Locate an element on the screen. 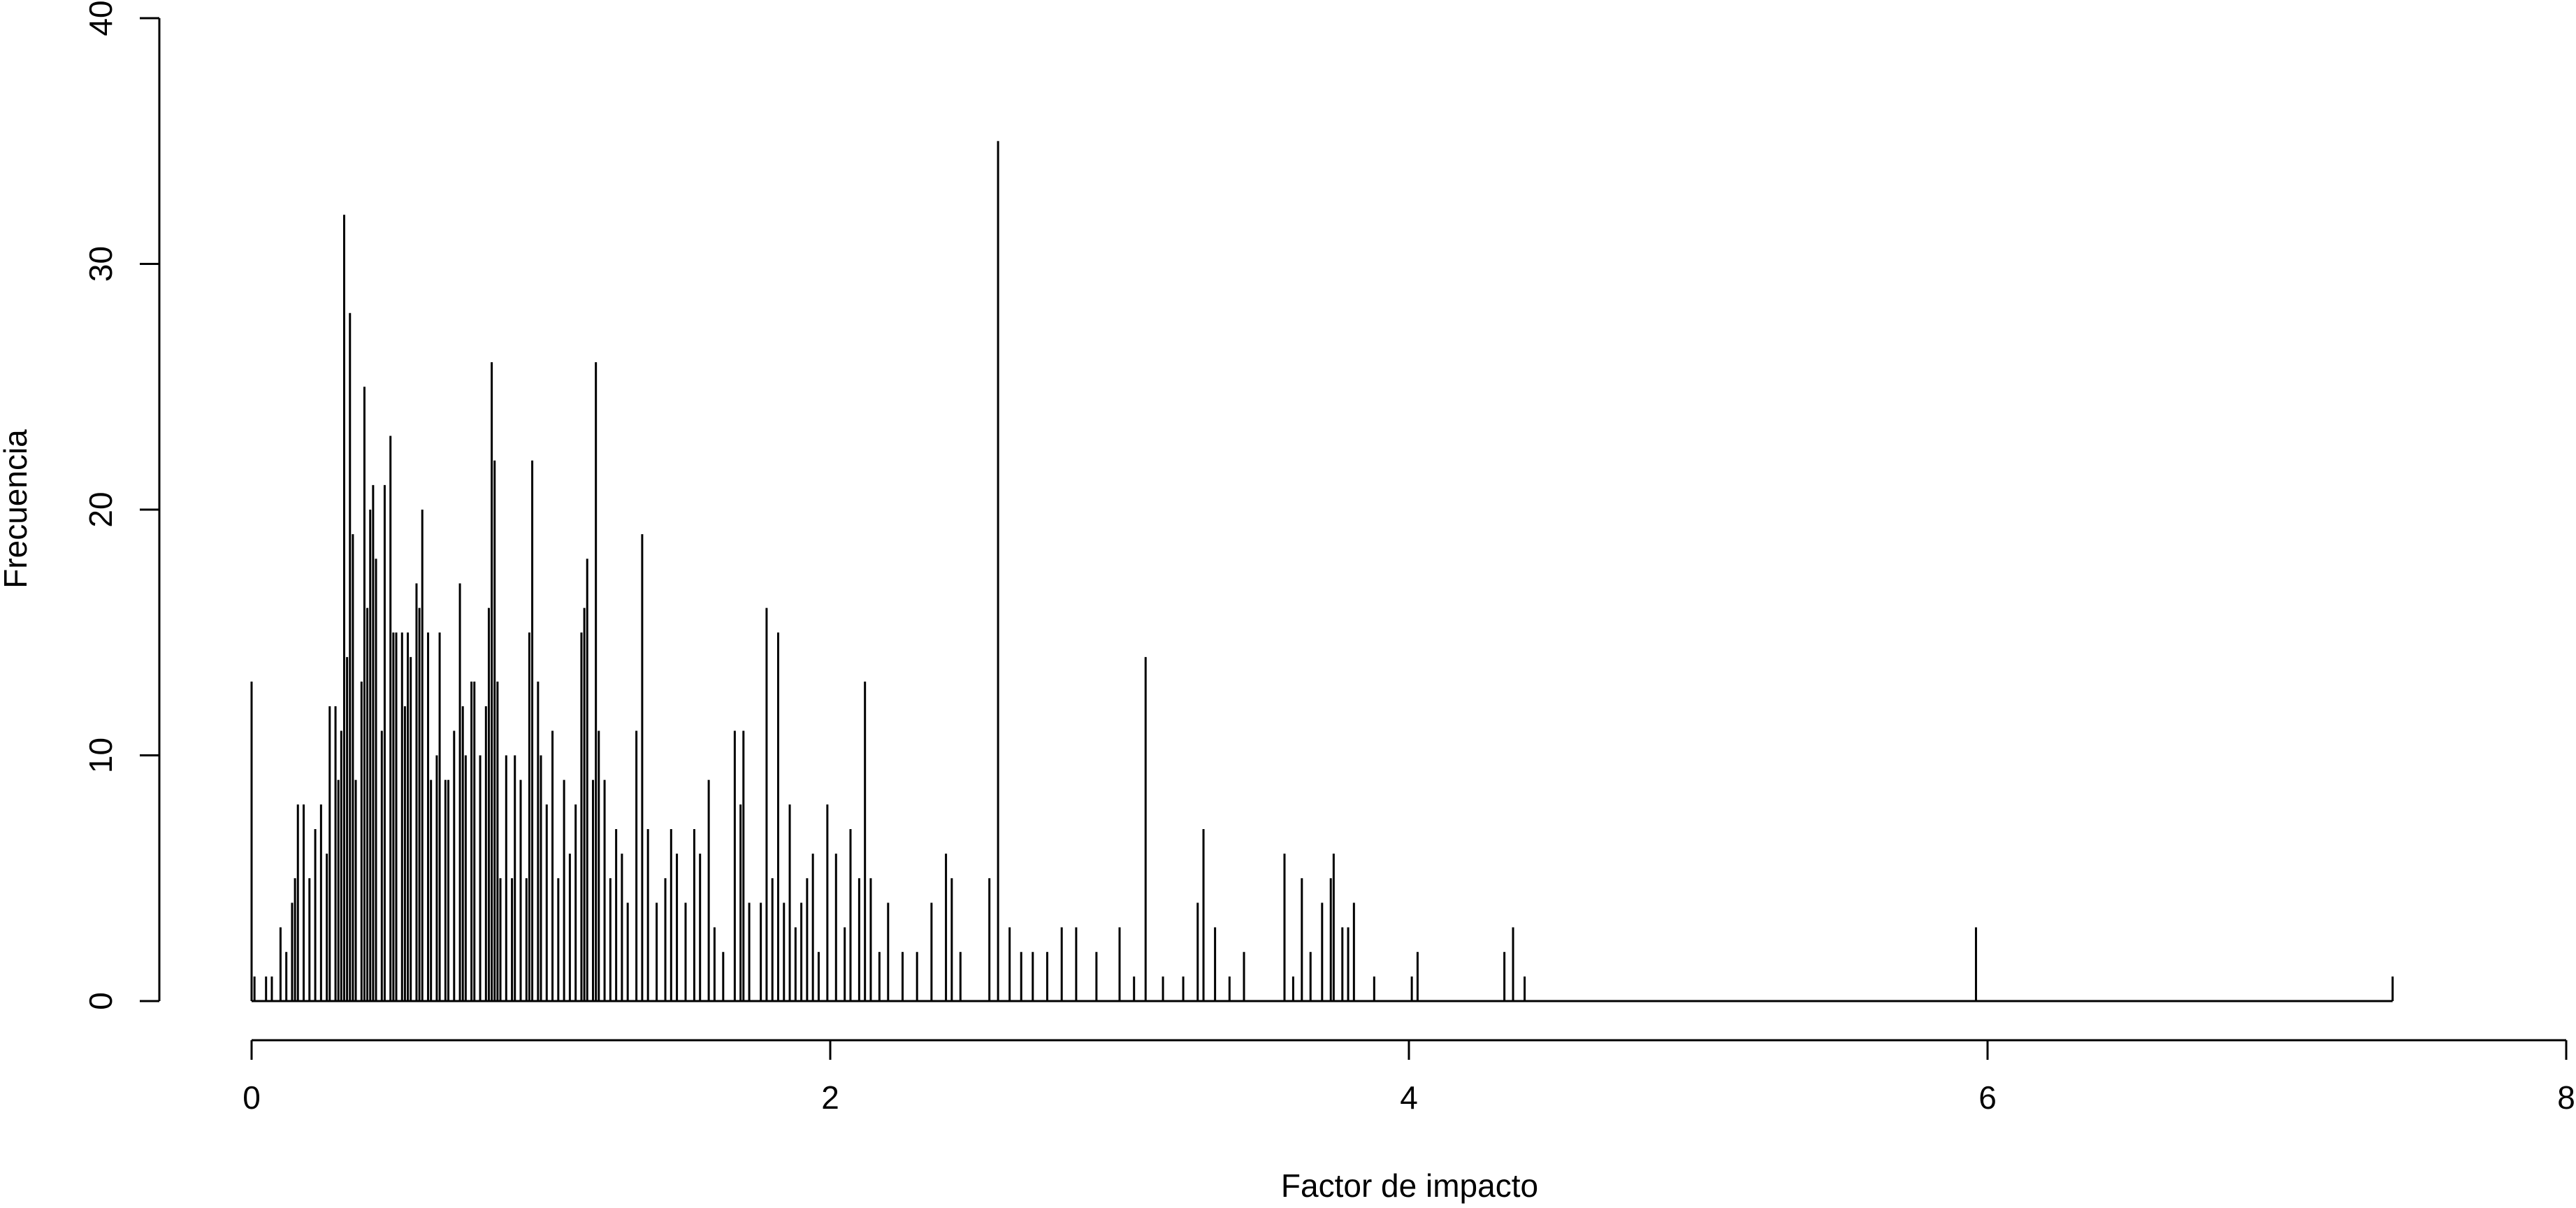 This screenshot has width=2576, height=1208. x-tick-label: 2 is located at coordinates (830, 1097).